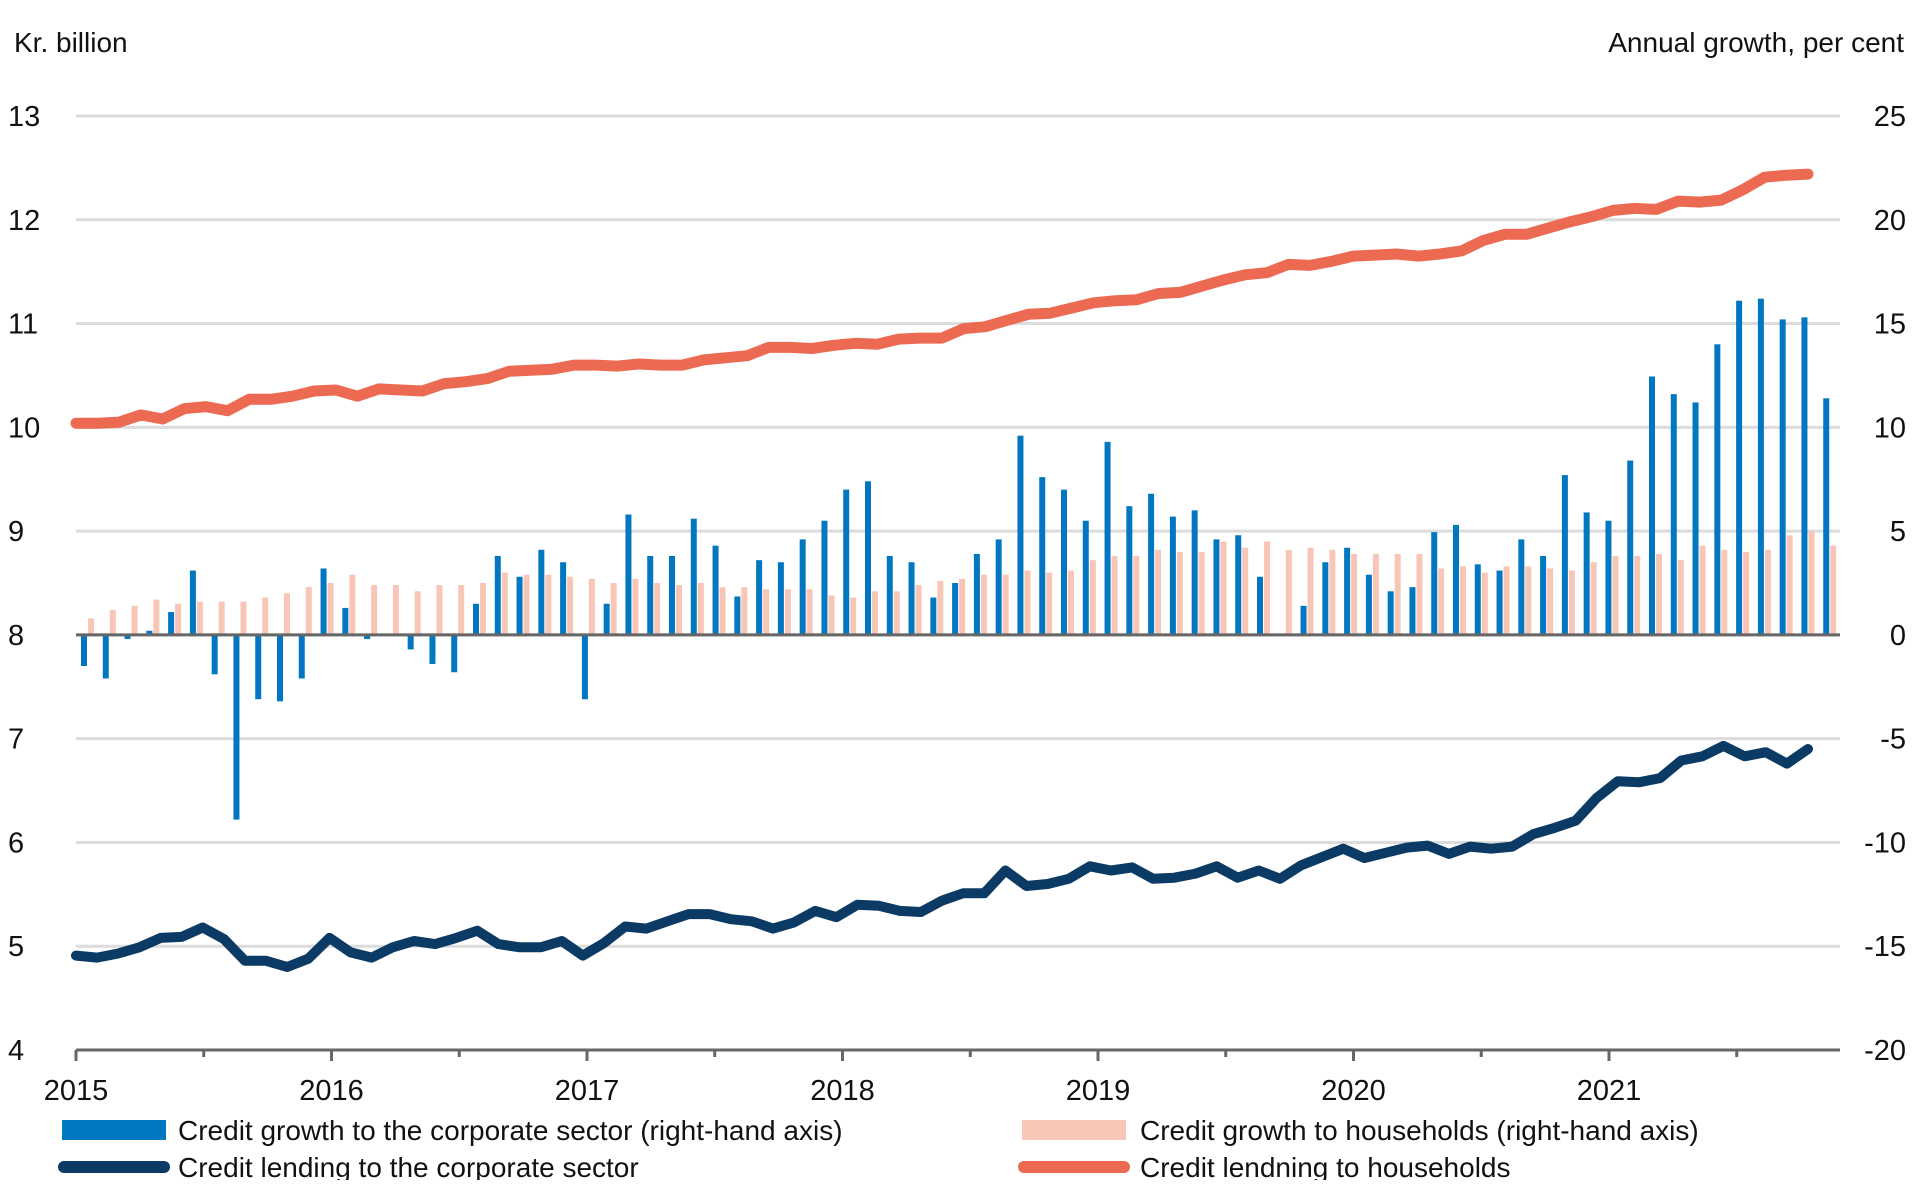  I want to click on legend-item-corporate-lending: Credit lending to the corporate sector, so click(348, 1167).